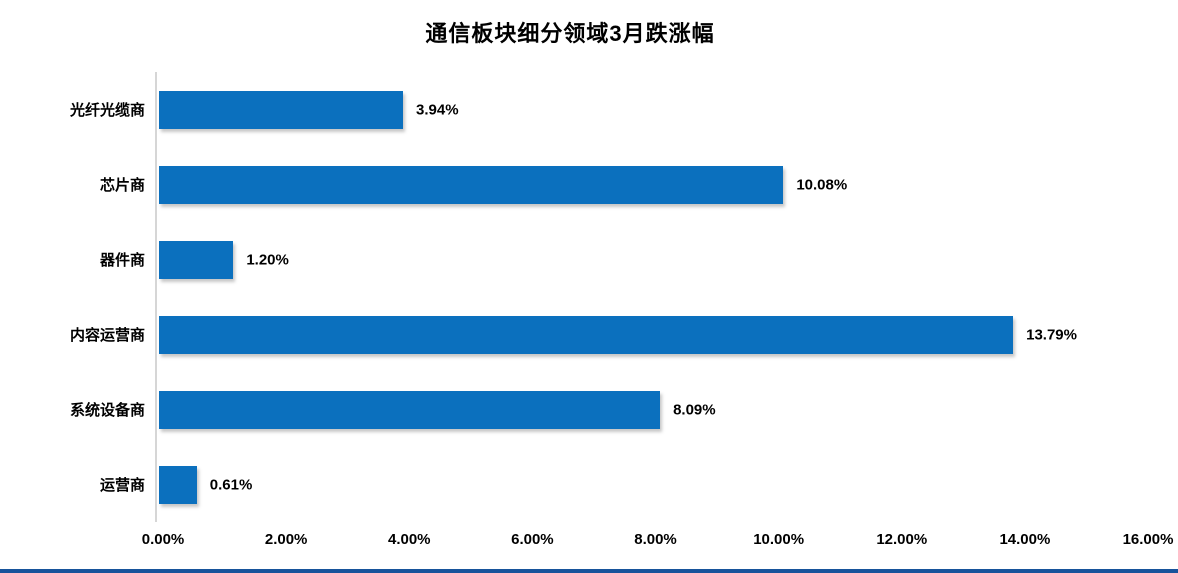  Describe the element at coordinates (779, 539) in the screenshot. I see `x-tick-label: 10.00%` at that location.